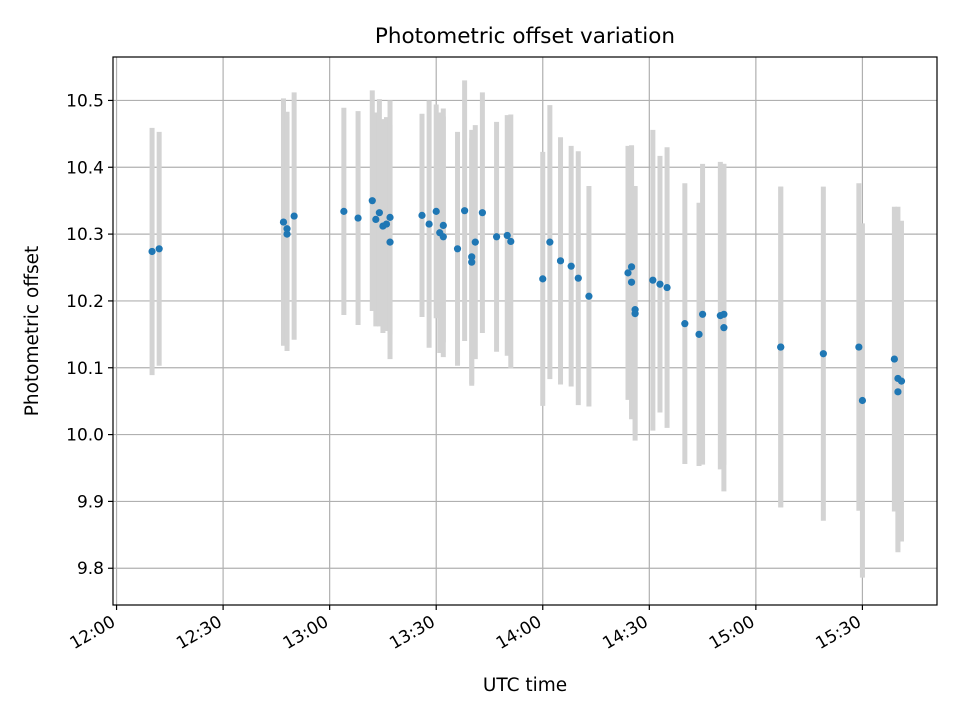 The width and height of the screenshot is (960, 720). I want to click on y-tick-label: 10.0, so click(85, 436).